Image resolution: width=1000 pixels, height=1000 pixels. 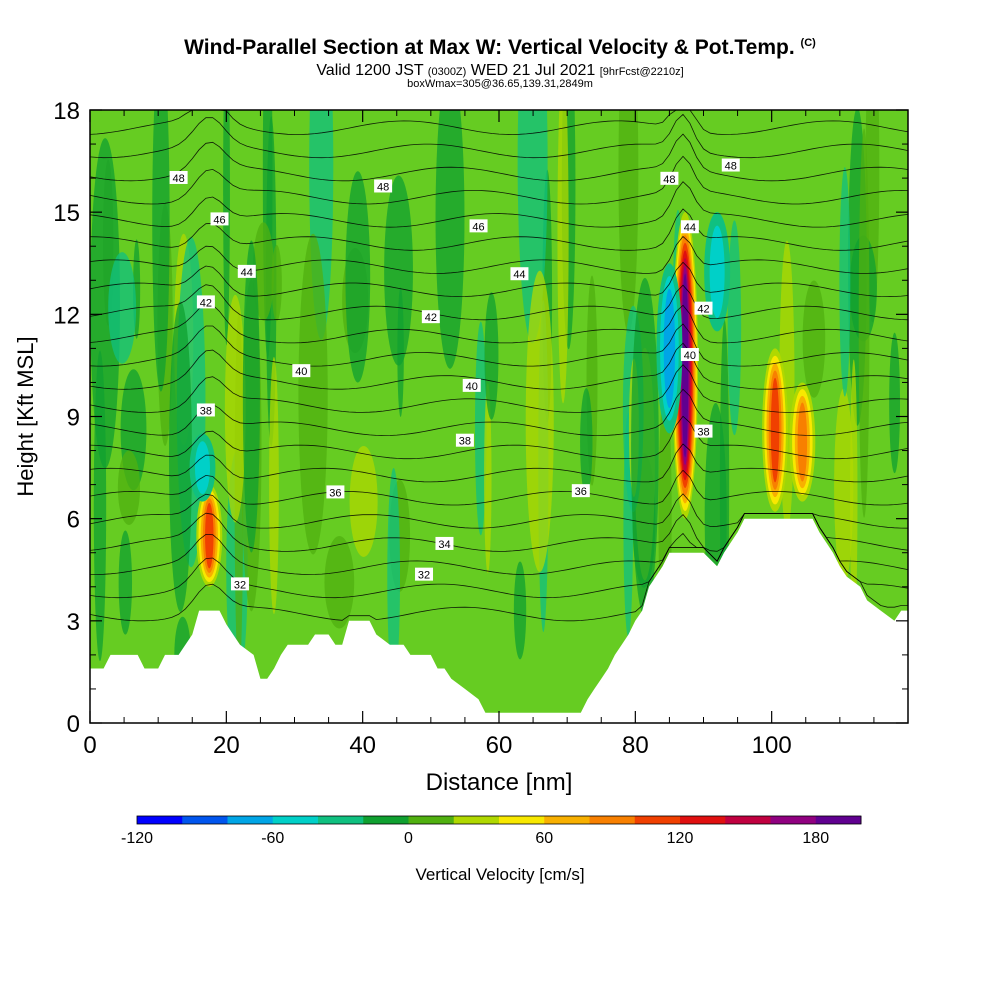 I want to click on x-tick-label: 100, so click(x=772, y=745).